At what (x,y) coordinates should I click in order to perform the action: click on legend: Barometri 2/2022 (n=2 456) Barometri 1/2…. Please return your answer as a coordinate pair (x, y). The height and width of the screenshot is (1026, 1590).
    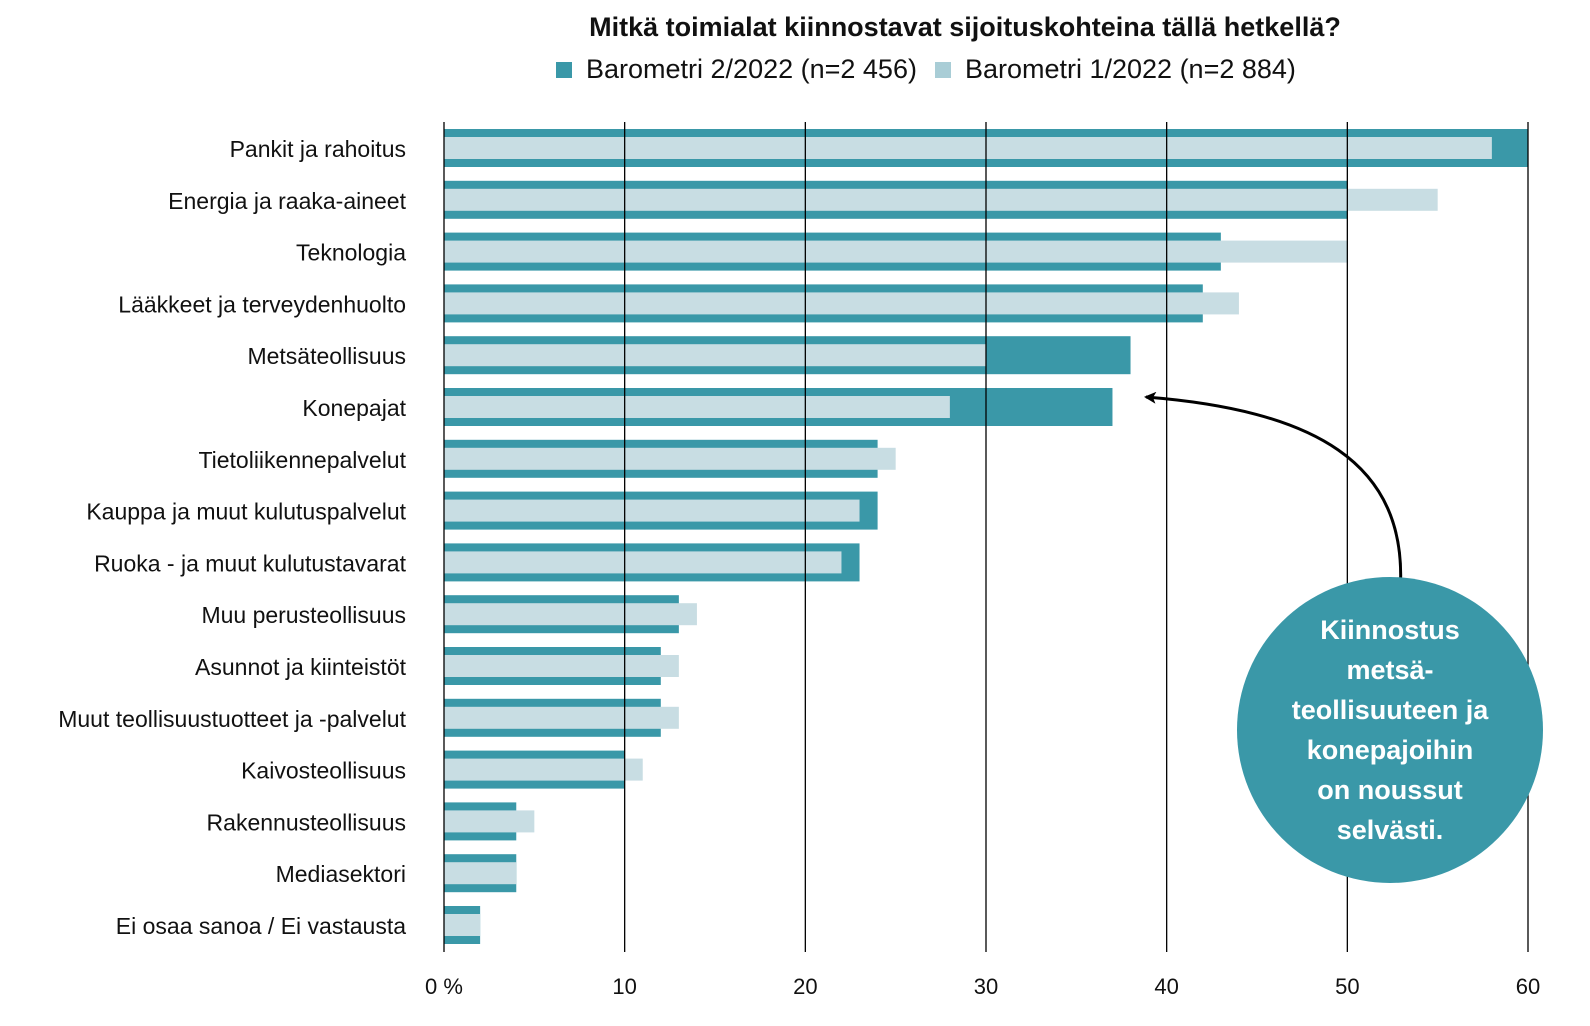
    Looking at the image, I should click on (926, 69).